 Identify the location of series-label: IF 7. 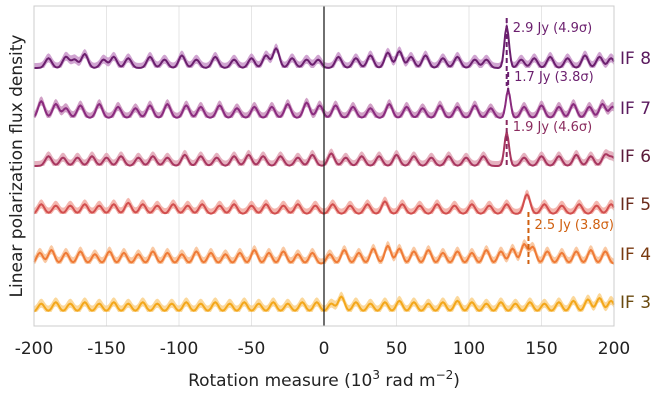
(635, 109).